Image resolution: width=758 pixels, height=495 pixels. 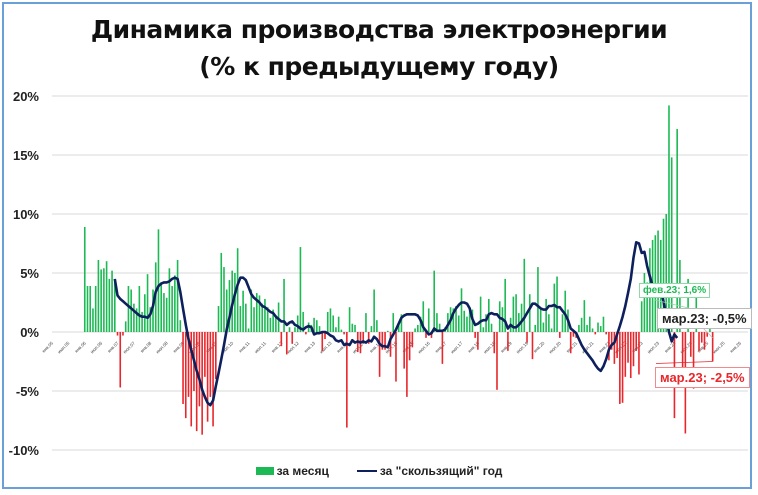 I want to click on chart-title-line2: (% к предыдущему году), so click(x=379, y=66).